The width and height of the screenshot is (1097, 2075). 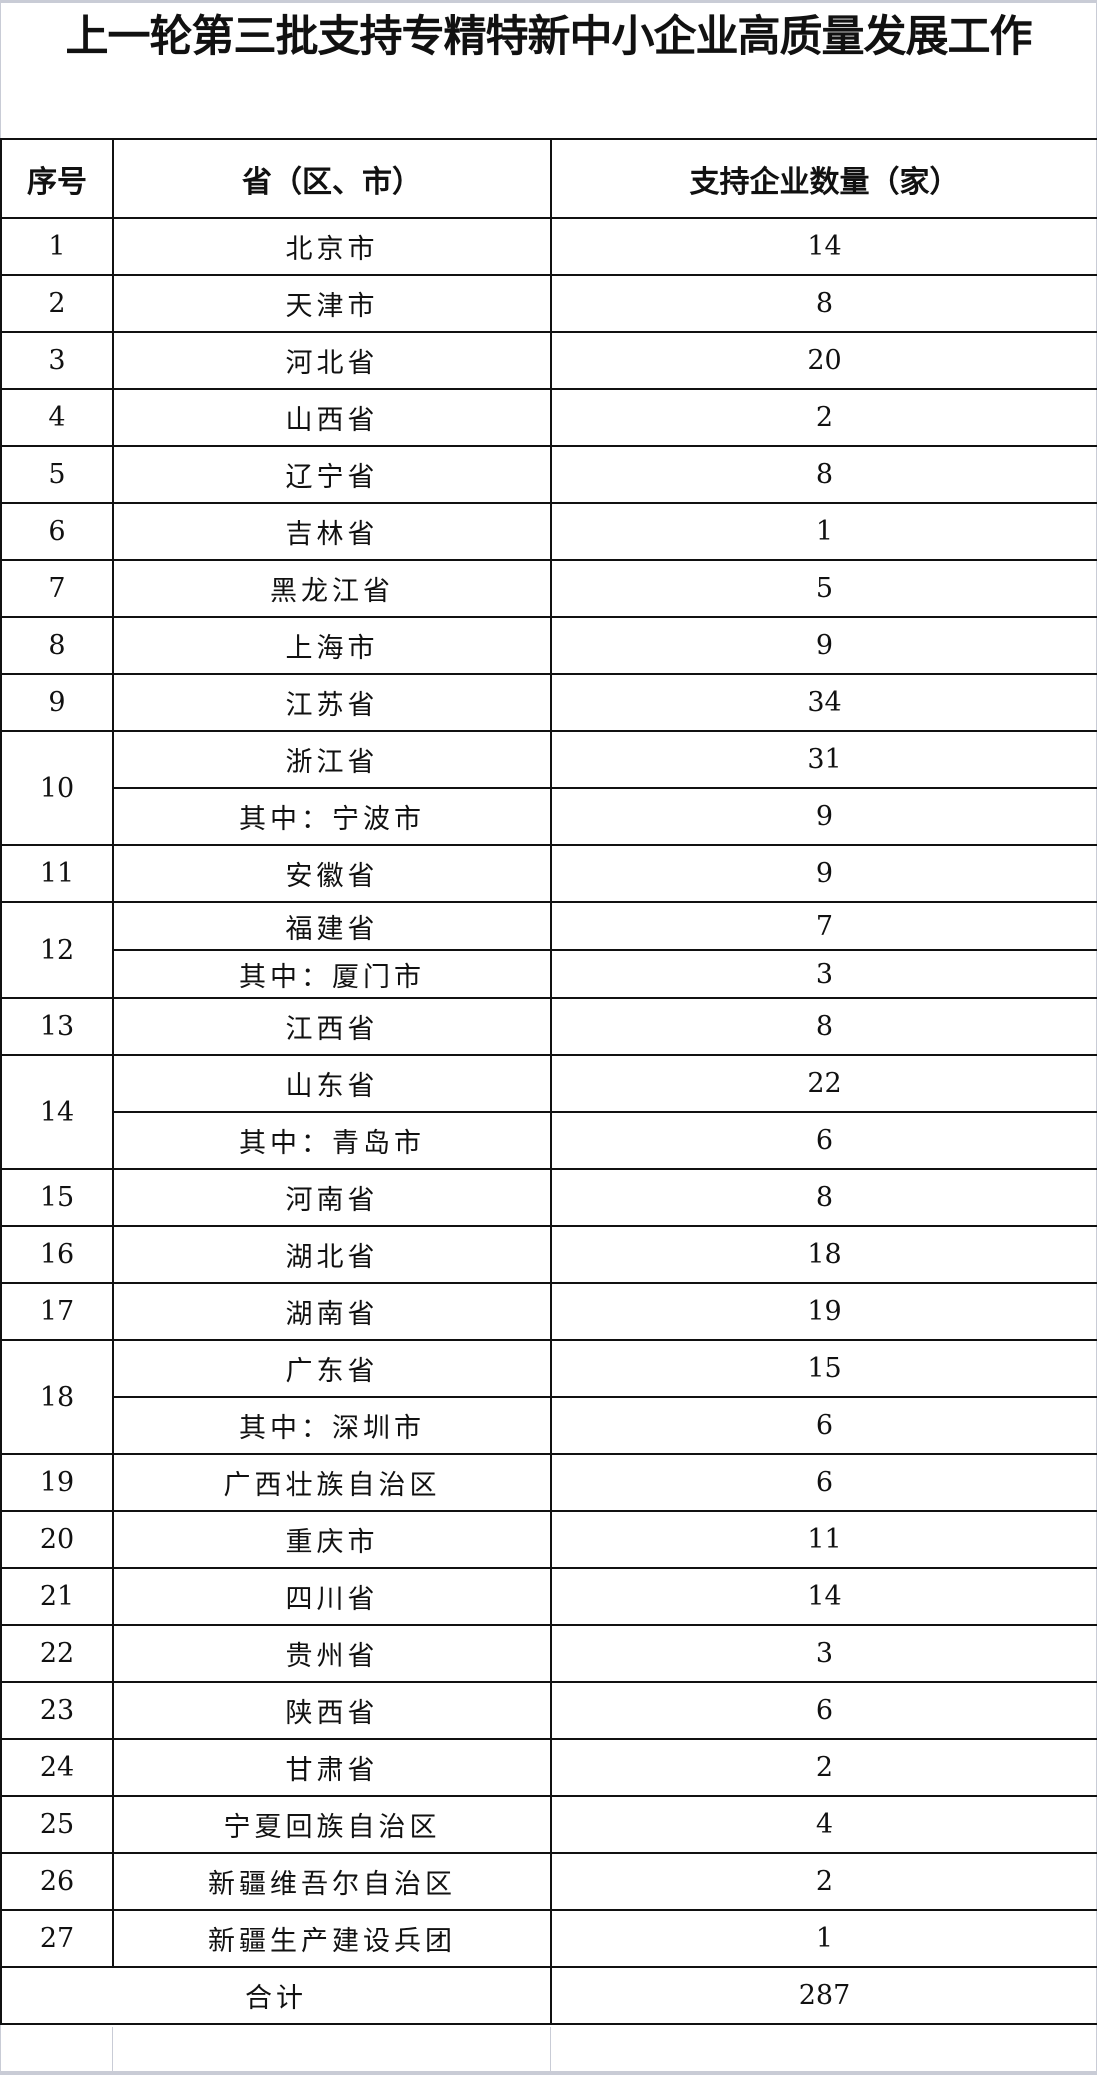 What do you see at coordinates (57, 1026) in the screenshot?
I see `row-number: 13` at bounding box center [57, 1026].